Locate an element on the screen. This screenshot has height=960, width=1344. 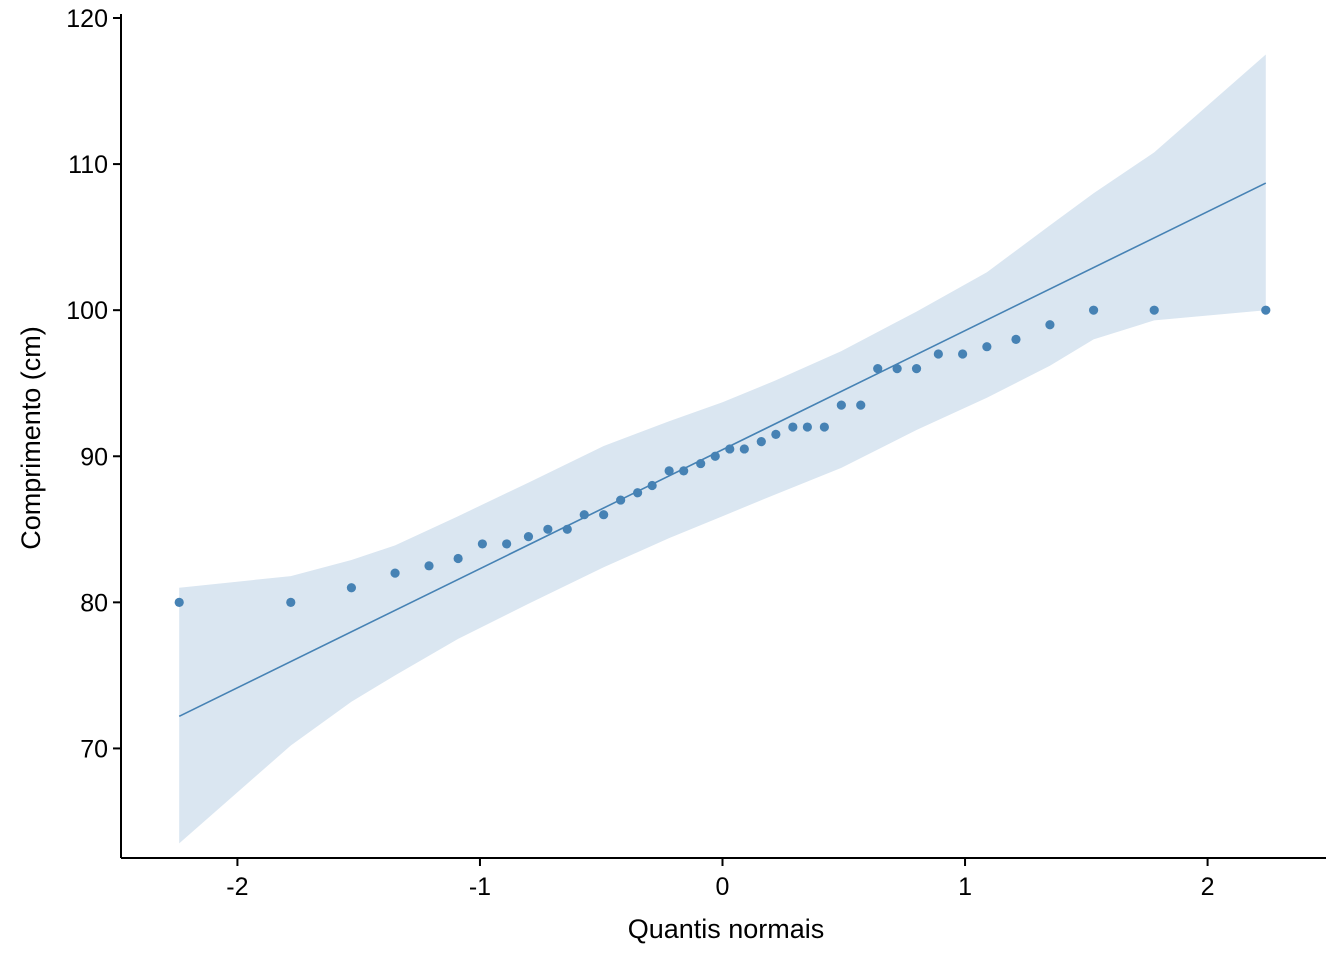
x-axis-title: Quantis normais is located at coordinates (726, 929).